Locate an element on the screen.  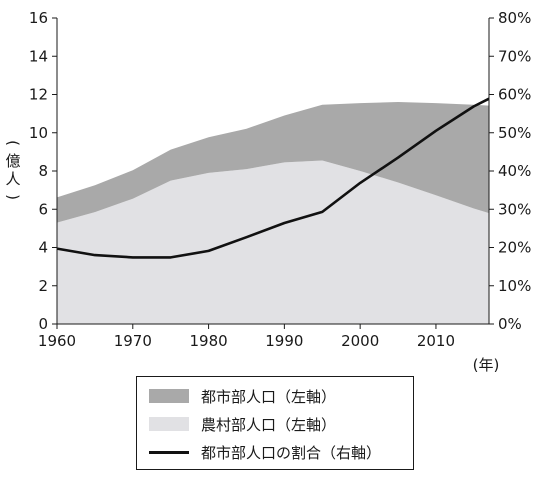
legend-item-urban: 都市部人口（左軸） is located at coordinates (242, 396).